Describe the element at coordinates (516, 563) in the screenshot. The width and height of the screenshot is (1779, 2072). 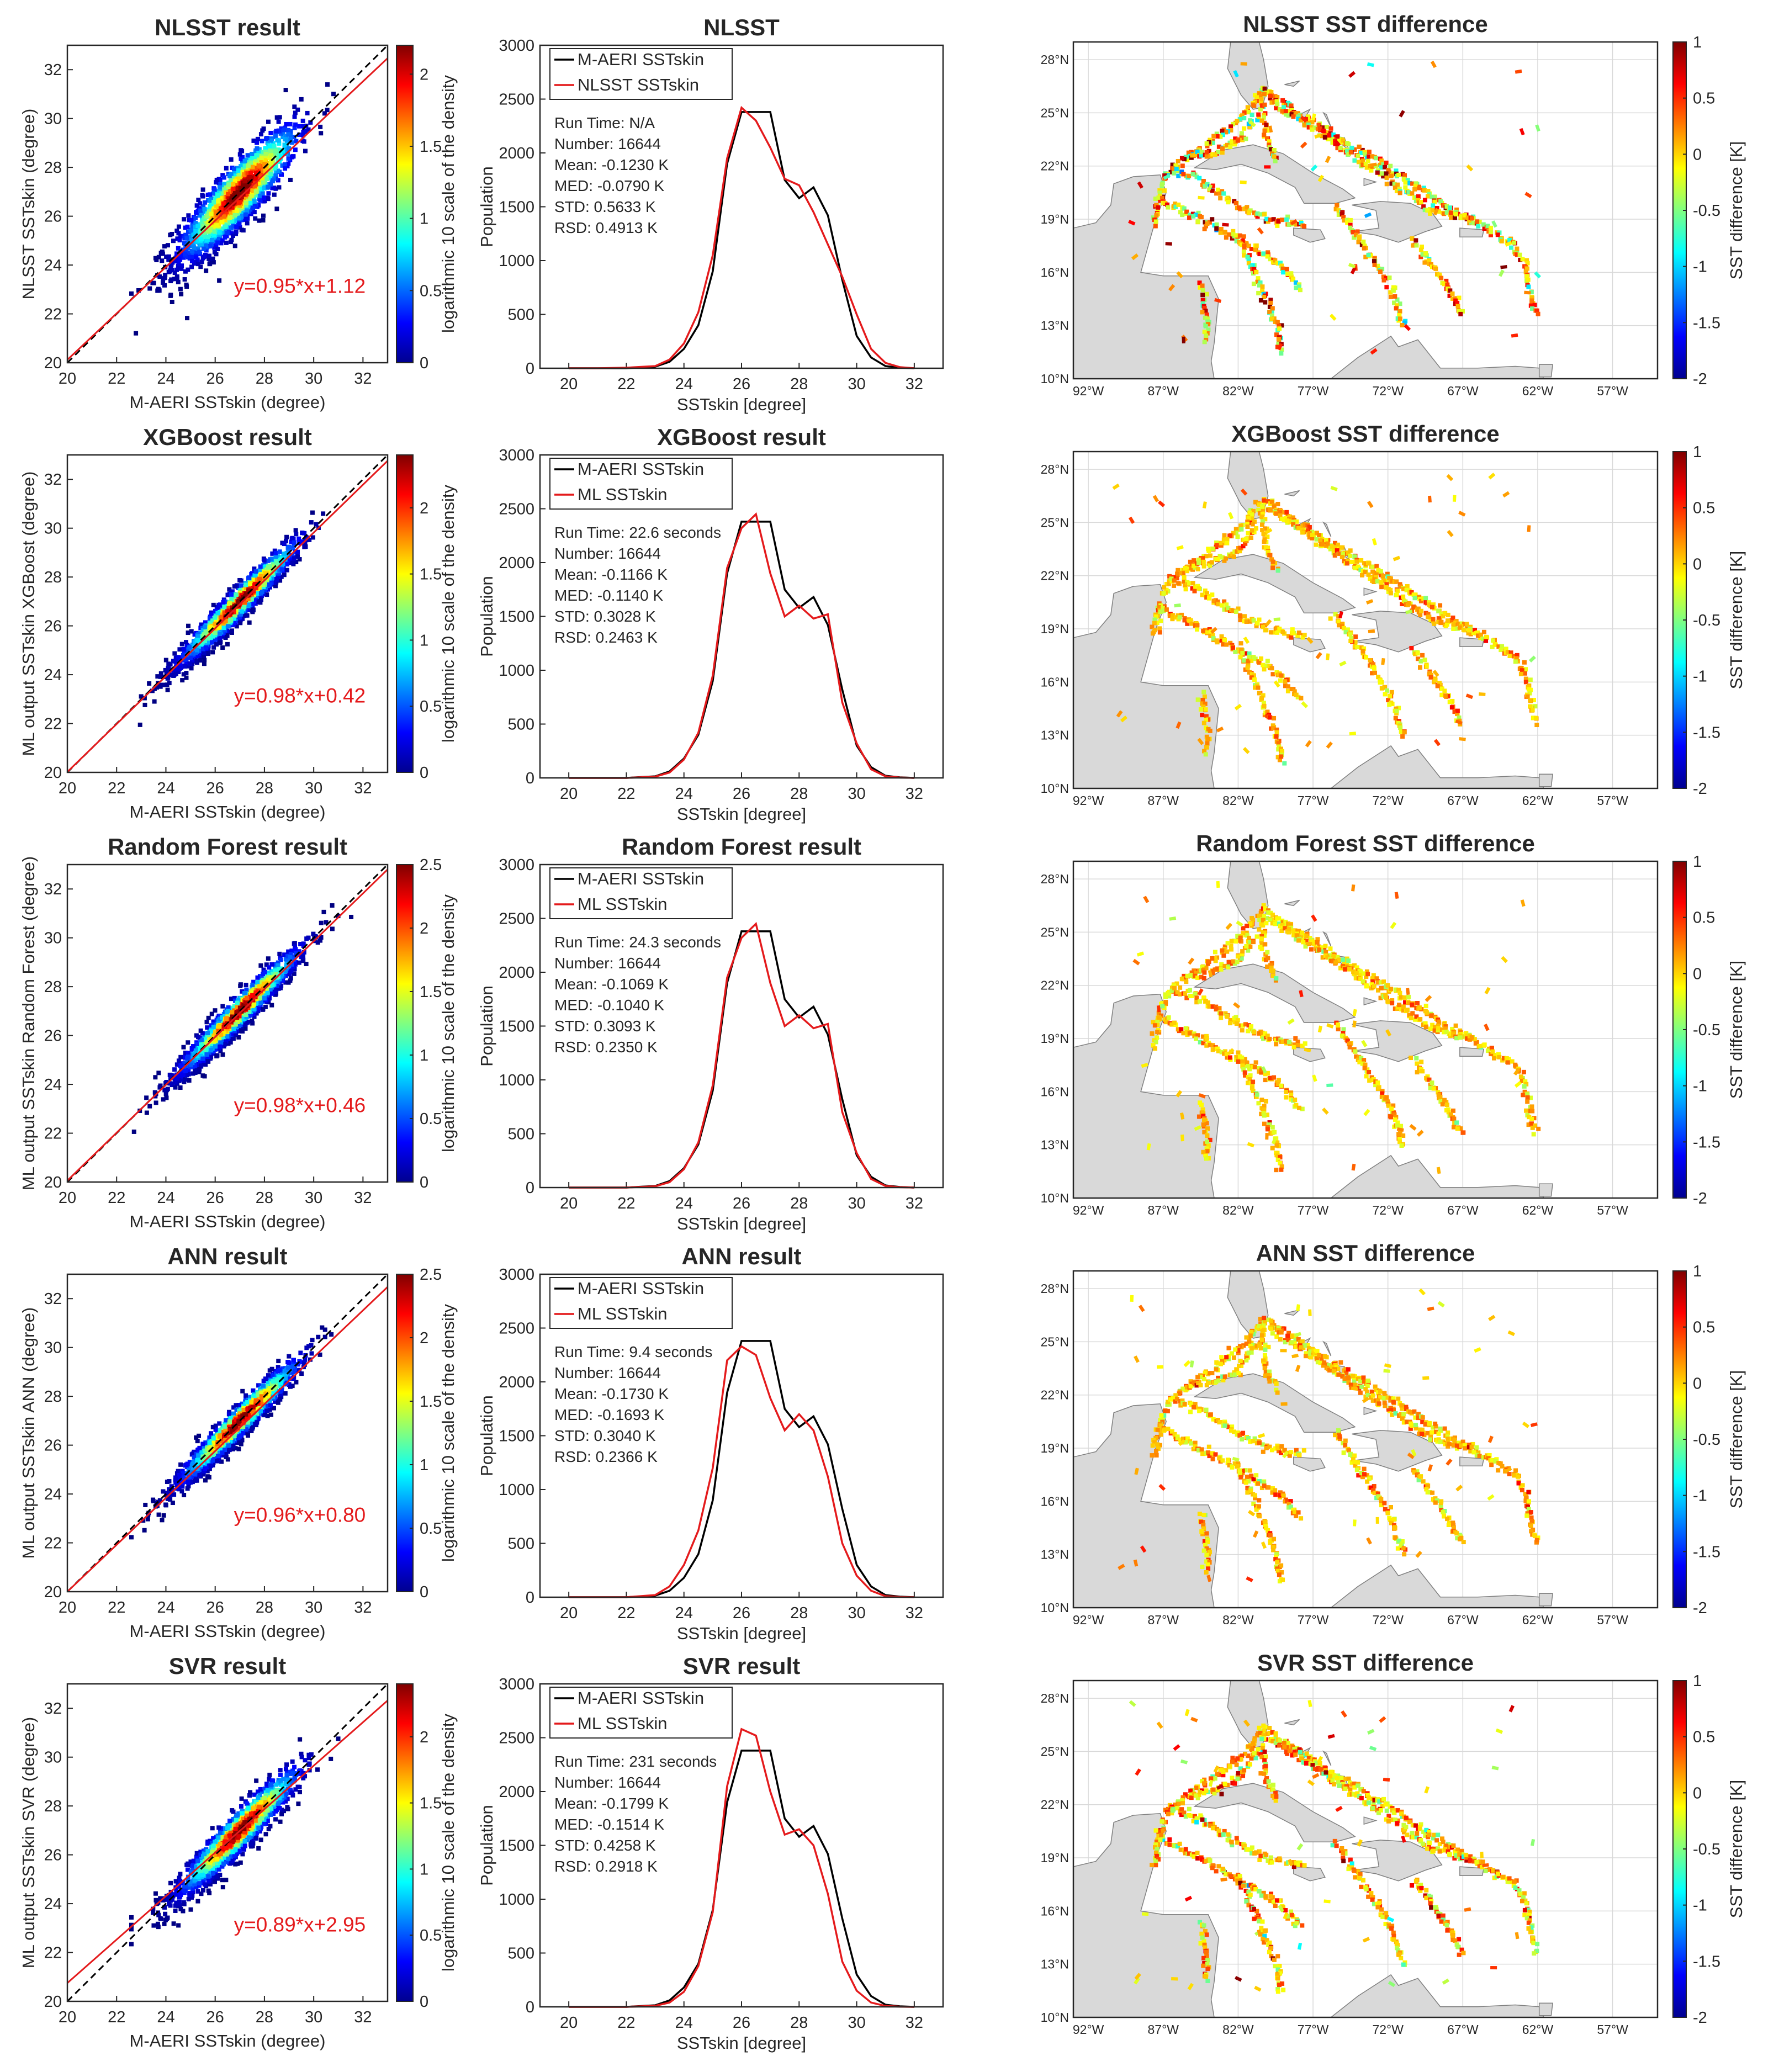
I see `y-tick-label: 2000` at that location.